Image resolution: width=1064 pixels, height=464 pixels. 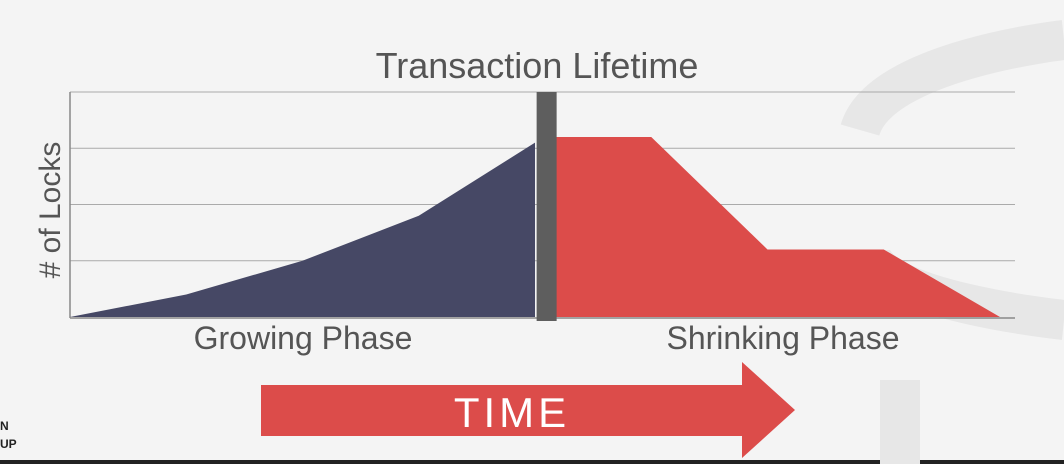 What do you see at coordinates (50, 210) in the screenshot?
I see `y-axis-label: # of Locks` at bounding box center [50, 210].